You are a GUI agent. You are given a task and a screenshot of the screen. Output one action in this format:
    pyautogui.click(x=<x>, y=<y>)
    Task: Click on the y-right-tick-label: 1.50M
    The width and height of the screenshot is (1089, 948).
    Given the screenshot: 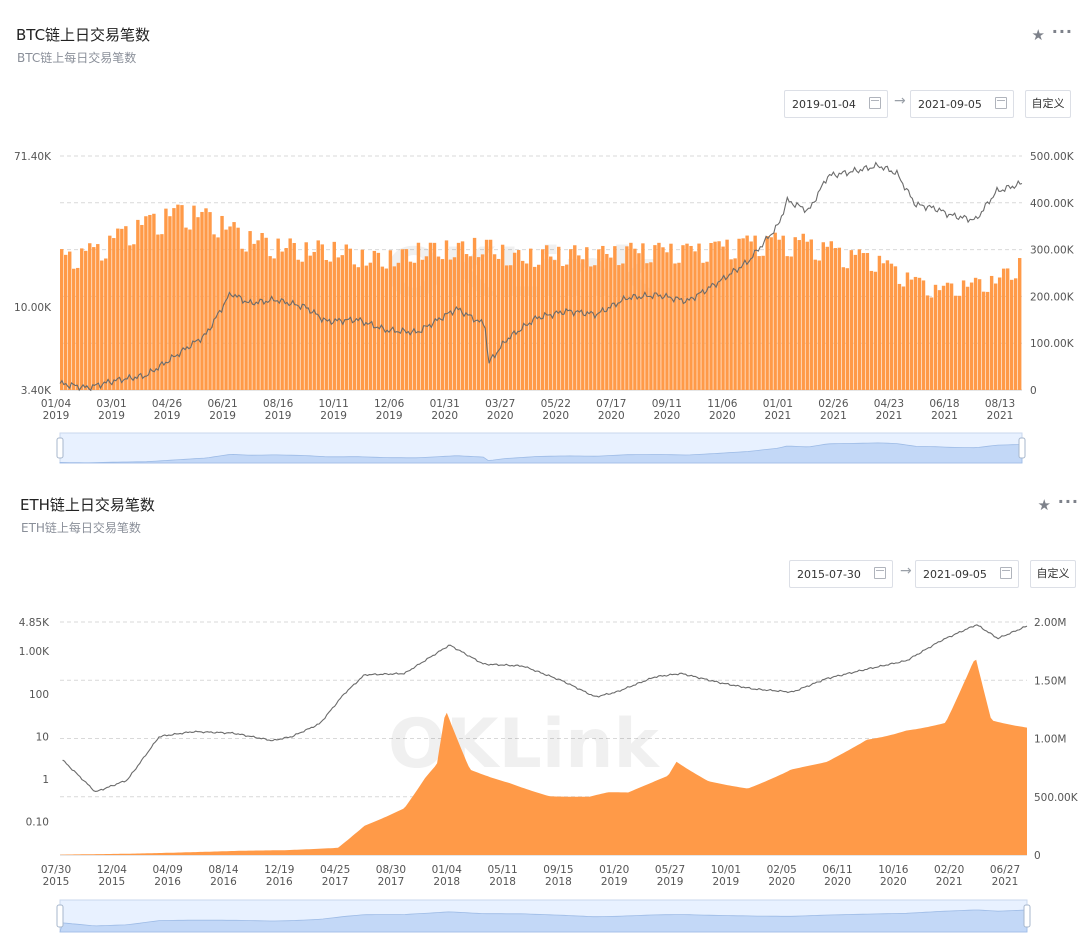 What is the action you would take?
    pyautogui.click(x=1050, y=681)
    